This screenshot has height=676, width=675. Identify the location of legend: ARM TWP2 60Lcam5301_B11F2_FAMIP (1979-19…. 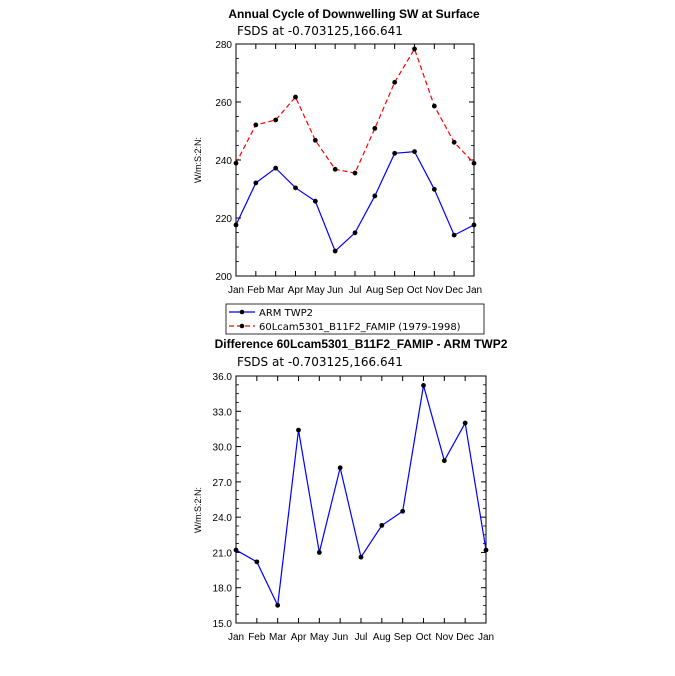
(355, 319).